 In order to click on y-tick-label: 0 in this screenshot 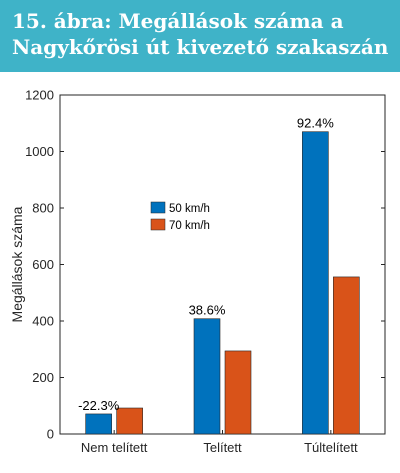, I will do `click(50, 434)`.